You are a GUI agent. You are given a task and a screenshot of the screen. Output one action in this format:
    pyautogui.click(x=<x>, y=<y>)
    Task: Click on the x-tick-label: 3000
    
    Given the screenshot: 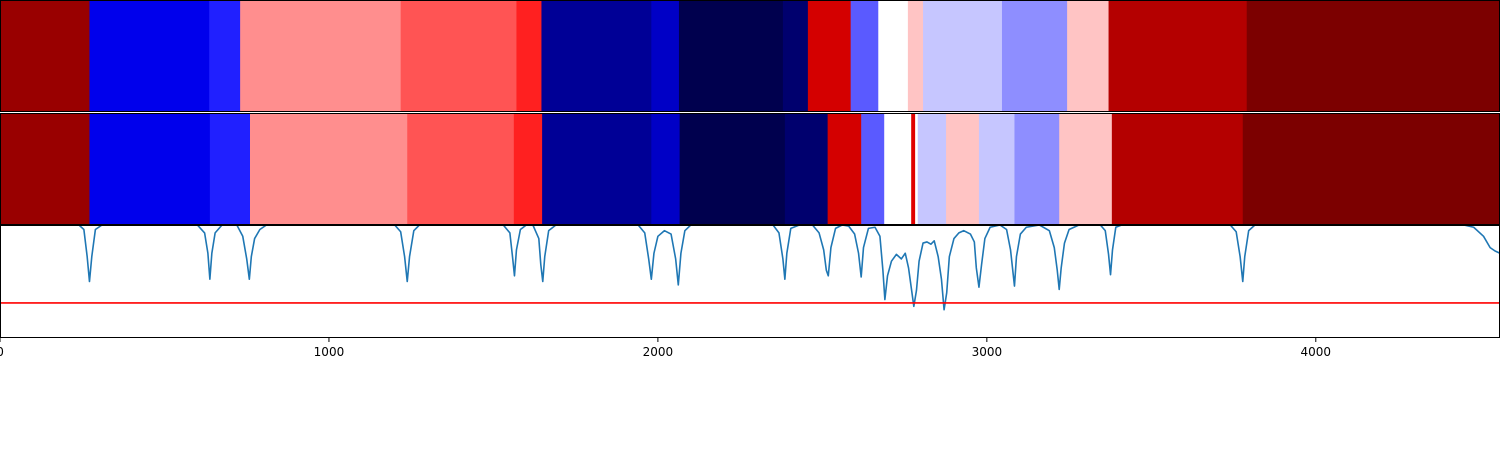 What is the action you would take?
    pyautogui.click(x=987, y=352)
    